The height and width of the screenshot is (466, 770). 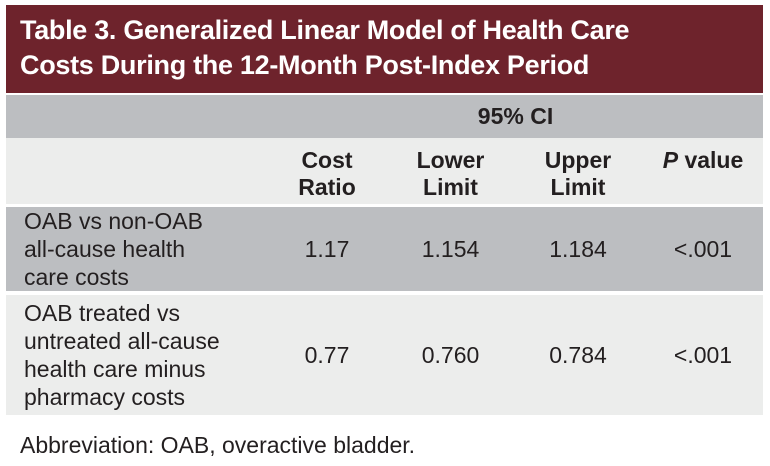 I want to click on column-header-lower-limit-line2: Limit, so click(x=450, y=187).